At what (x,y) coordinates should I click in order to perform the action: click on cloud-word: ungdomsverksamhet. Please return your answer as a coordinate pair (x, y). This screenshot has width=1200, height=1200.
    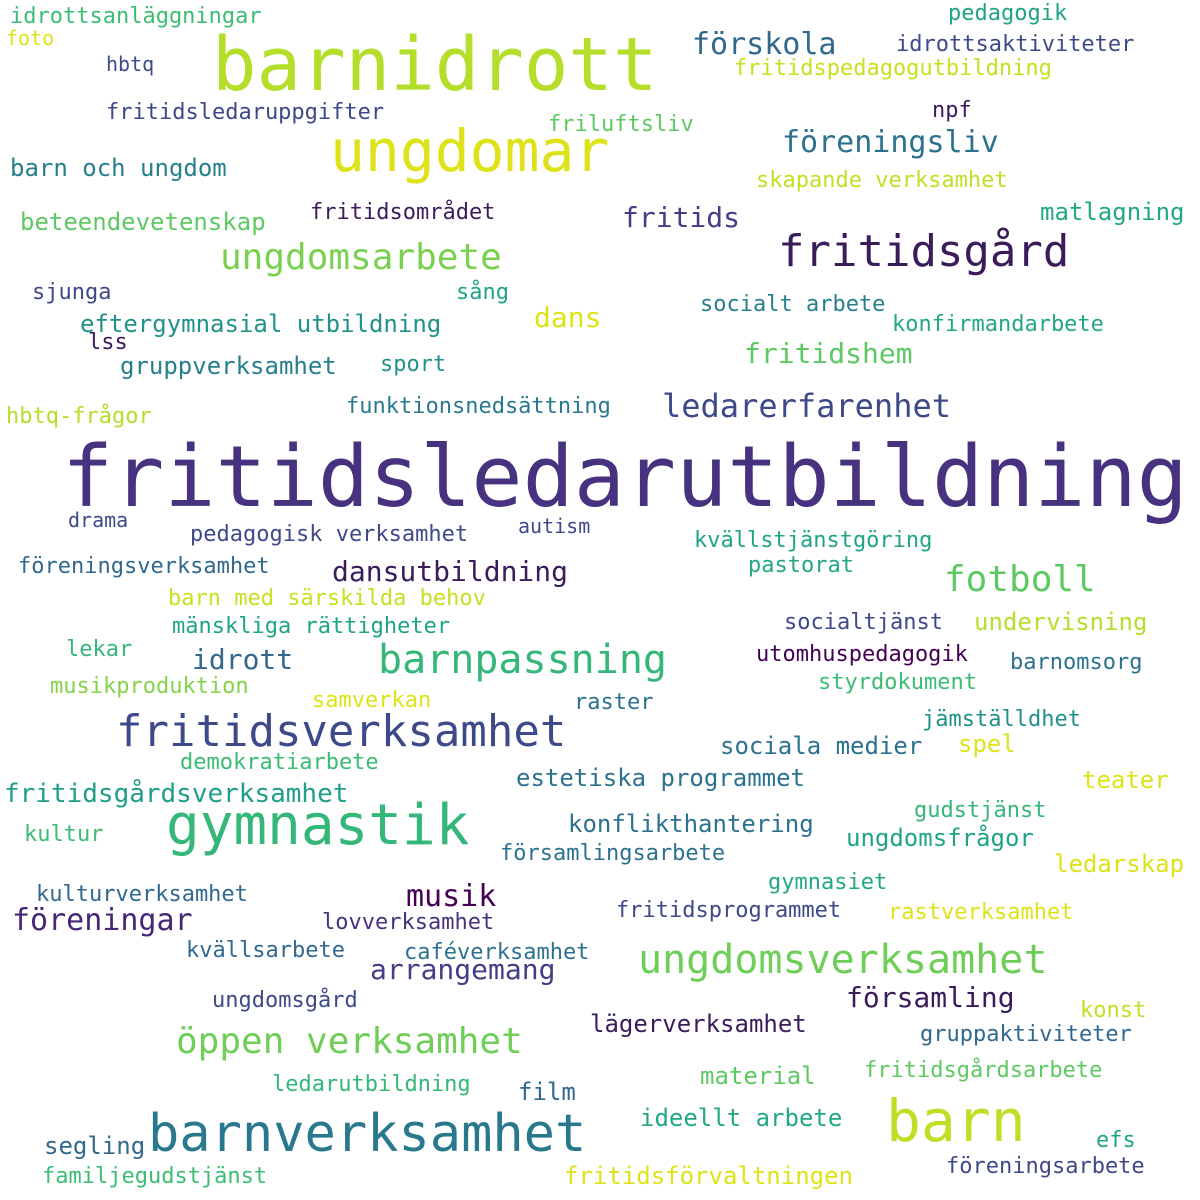
    Looking at the image, I should click on (843, 960).